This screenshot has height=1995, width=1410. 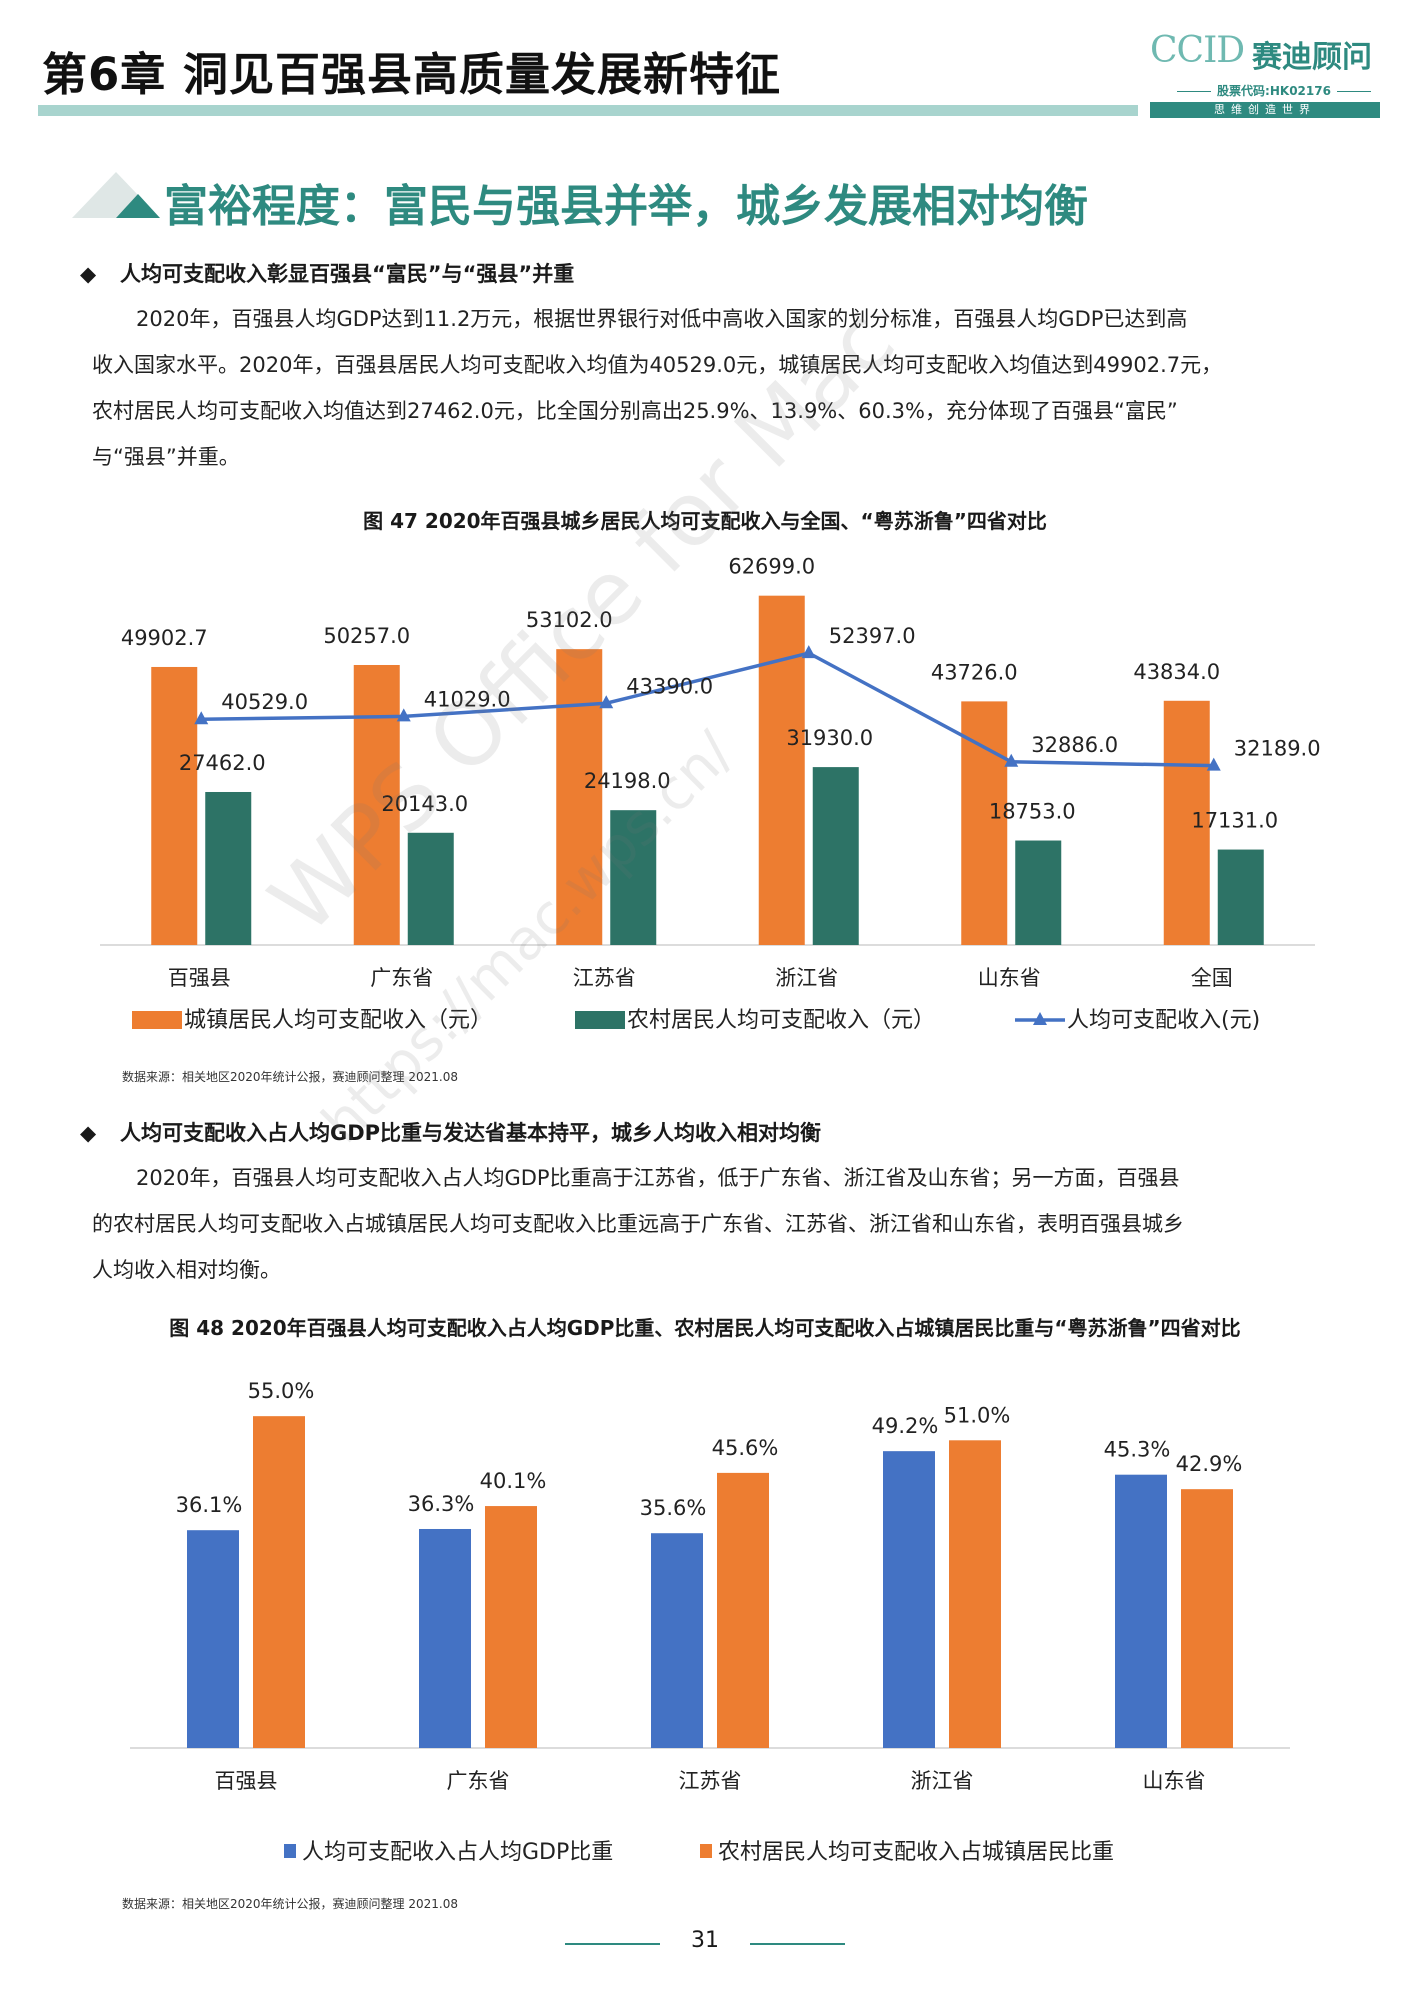 What do you see at coordinates (705, 1940) in the screenshot?
I see `page-number: 31` at bounding box center [705, 1940].